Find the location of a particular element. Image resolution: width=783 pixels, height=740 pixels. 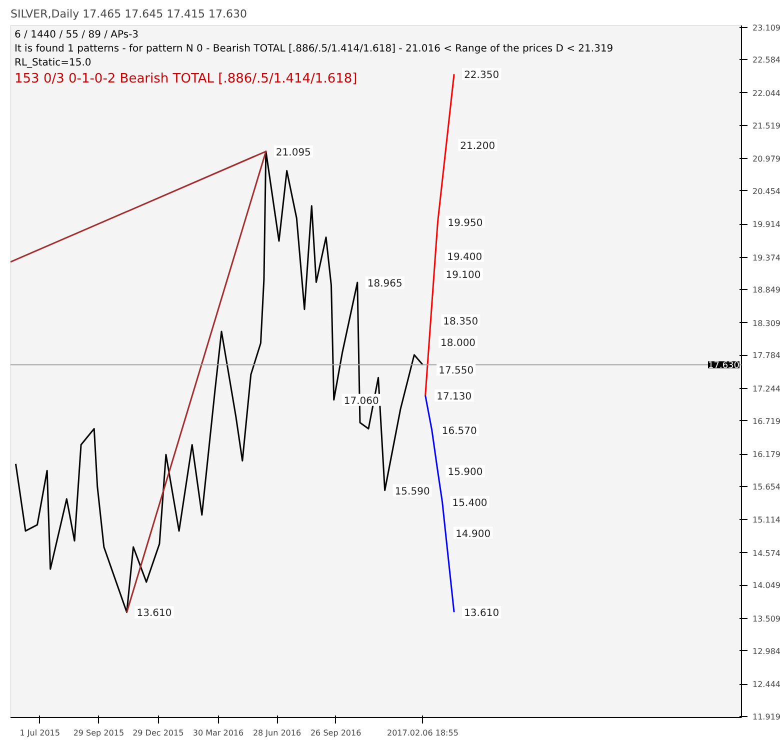

annotation: 18.000 is located at coordinates (458, 343).